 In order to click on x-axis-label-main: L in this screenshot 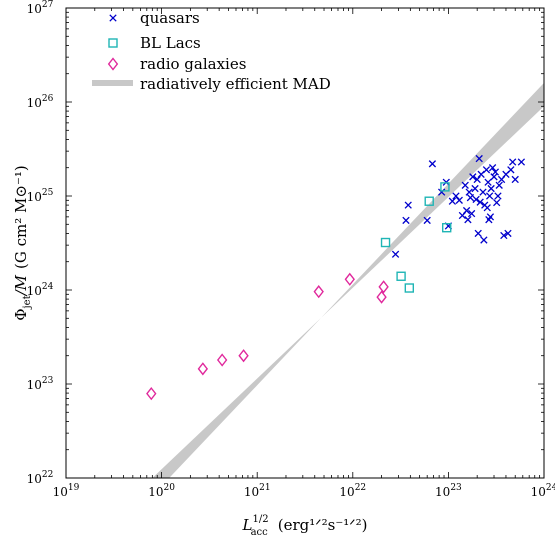, I will do `click(247, 525)`.